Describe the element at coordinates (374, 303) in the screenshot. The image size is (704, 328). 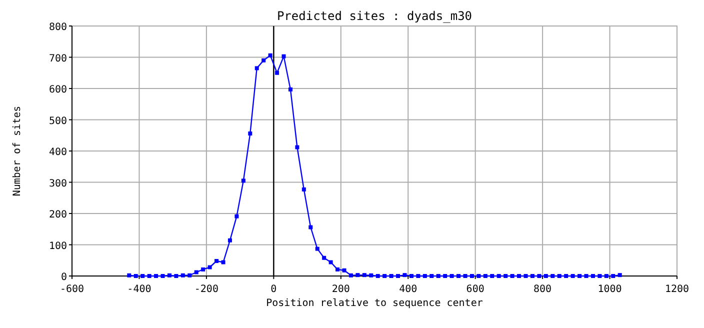
I see `x-axis-title: Position relative to sequence center` at that location.